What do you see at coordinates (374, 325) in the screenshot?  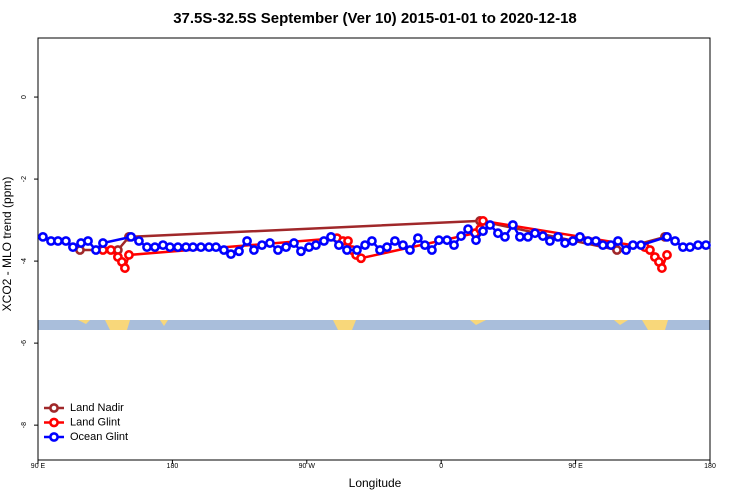 I see `map-strip` at bounding box center [374, 325].